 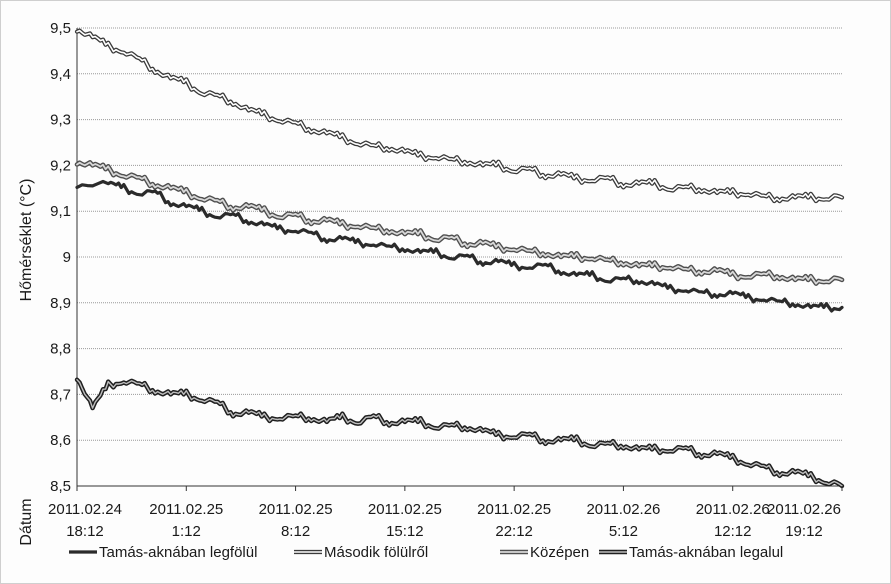 What do you see at coordinates (623, 531) in the screenshot?
I see `x-tick-time: 5:12` at bounding box center [623, 531].